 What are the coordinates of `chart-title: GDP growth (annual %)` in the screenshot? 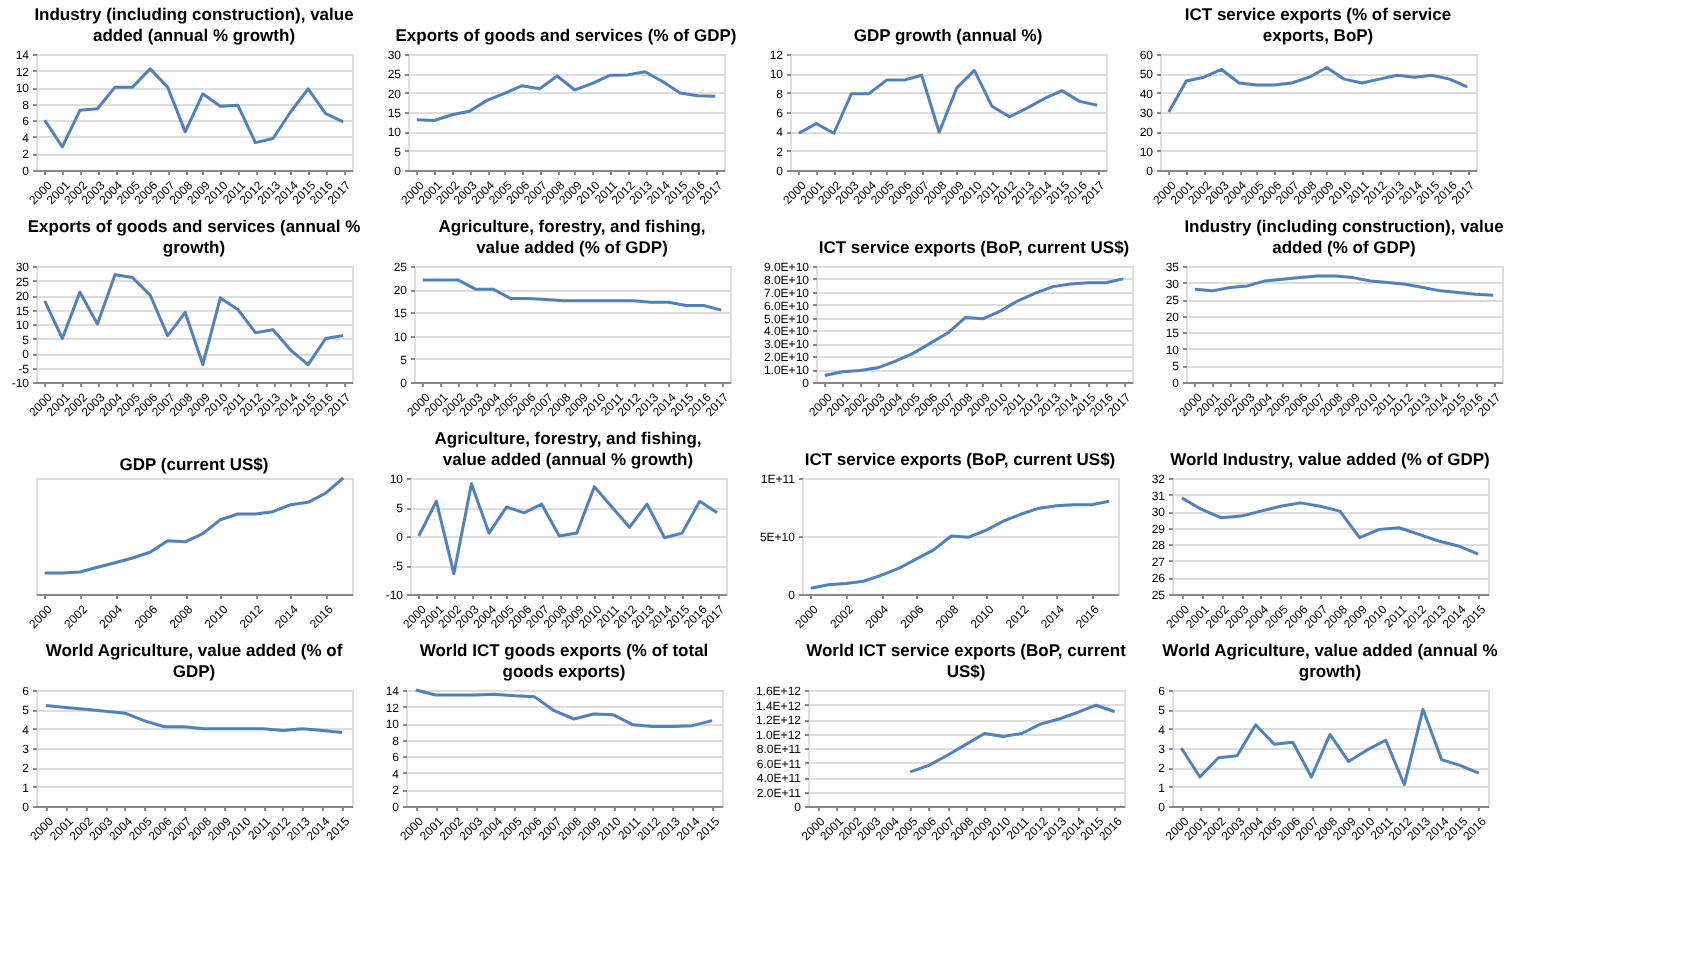 It's located at (948, 35).